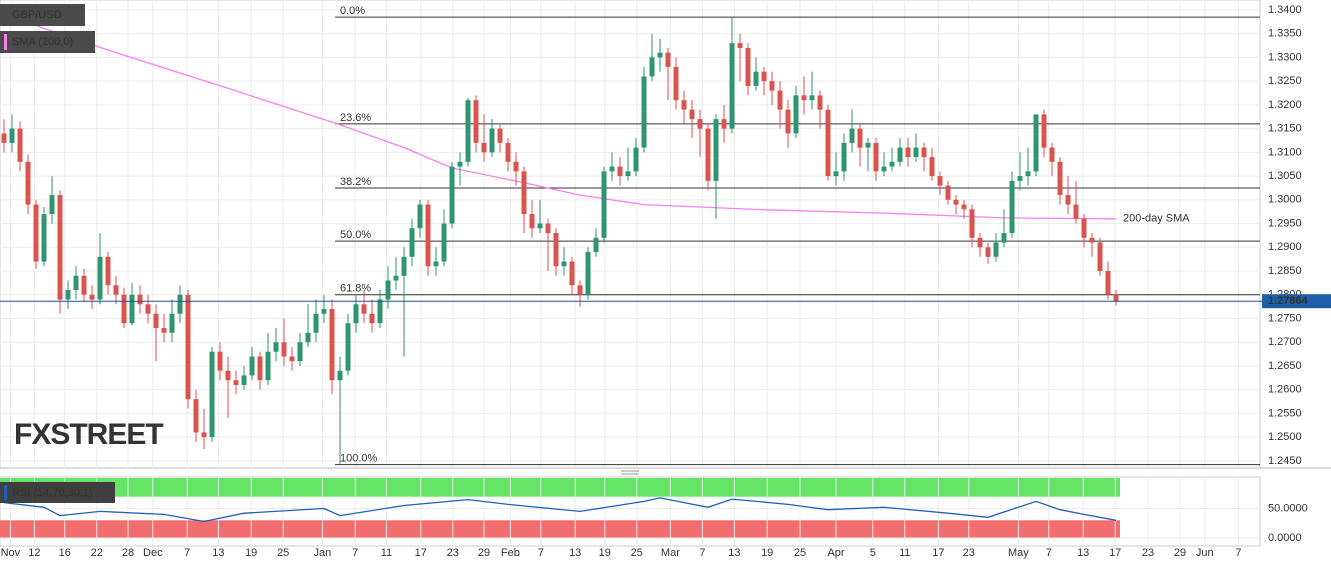 This screenshot has height=566, width=1331. Describe the element at coordinates (560, 529) in the screenshot. I see `oversold-band` at that location.